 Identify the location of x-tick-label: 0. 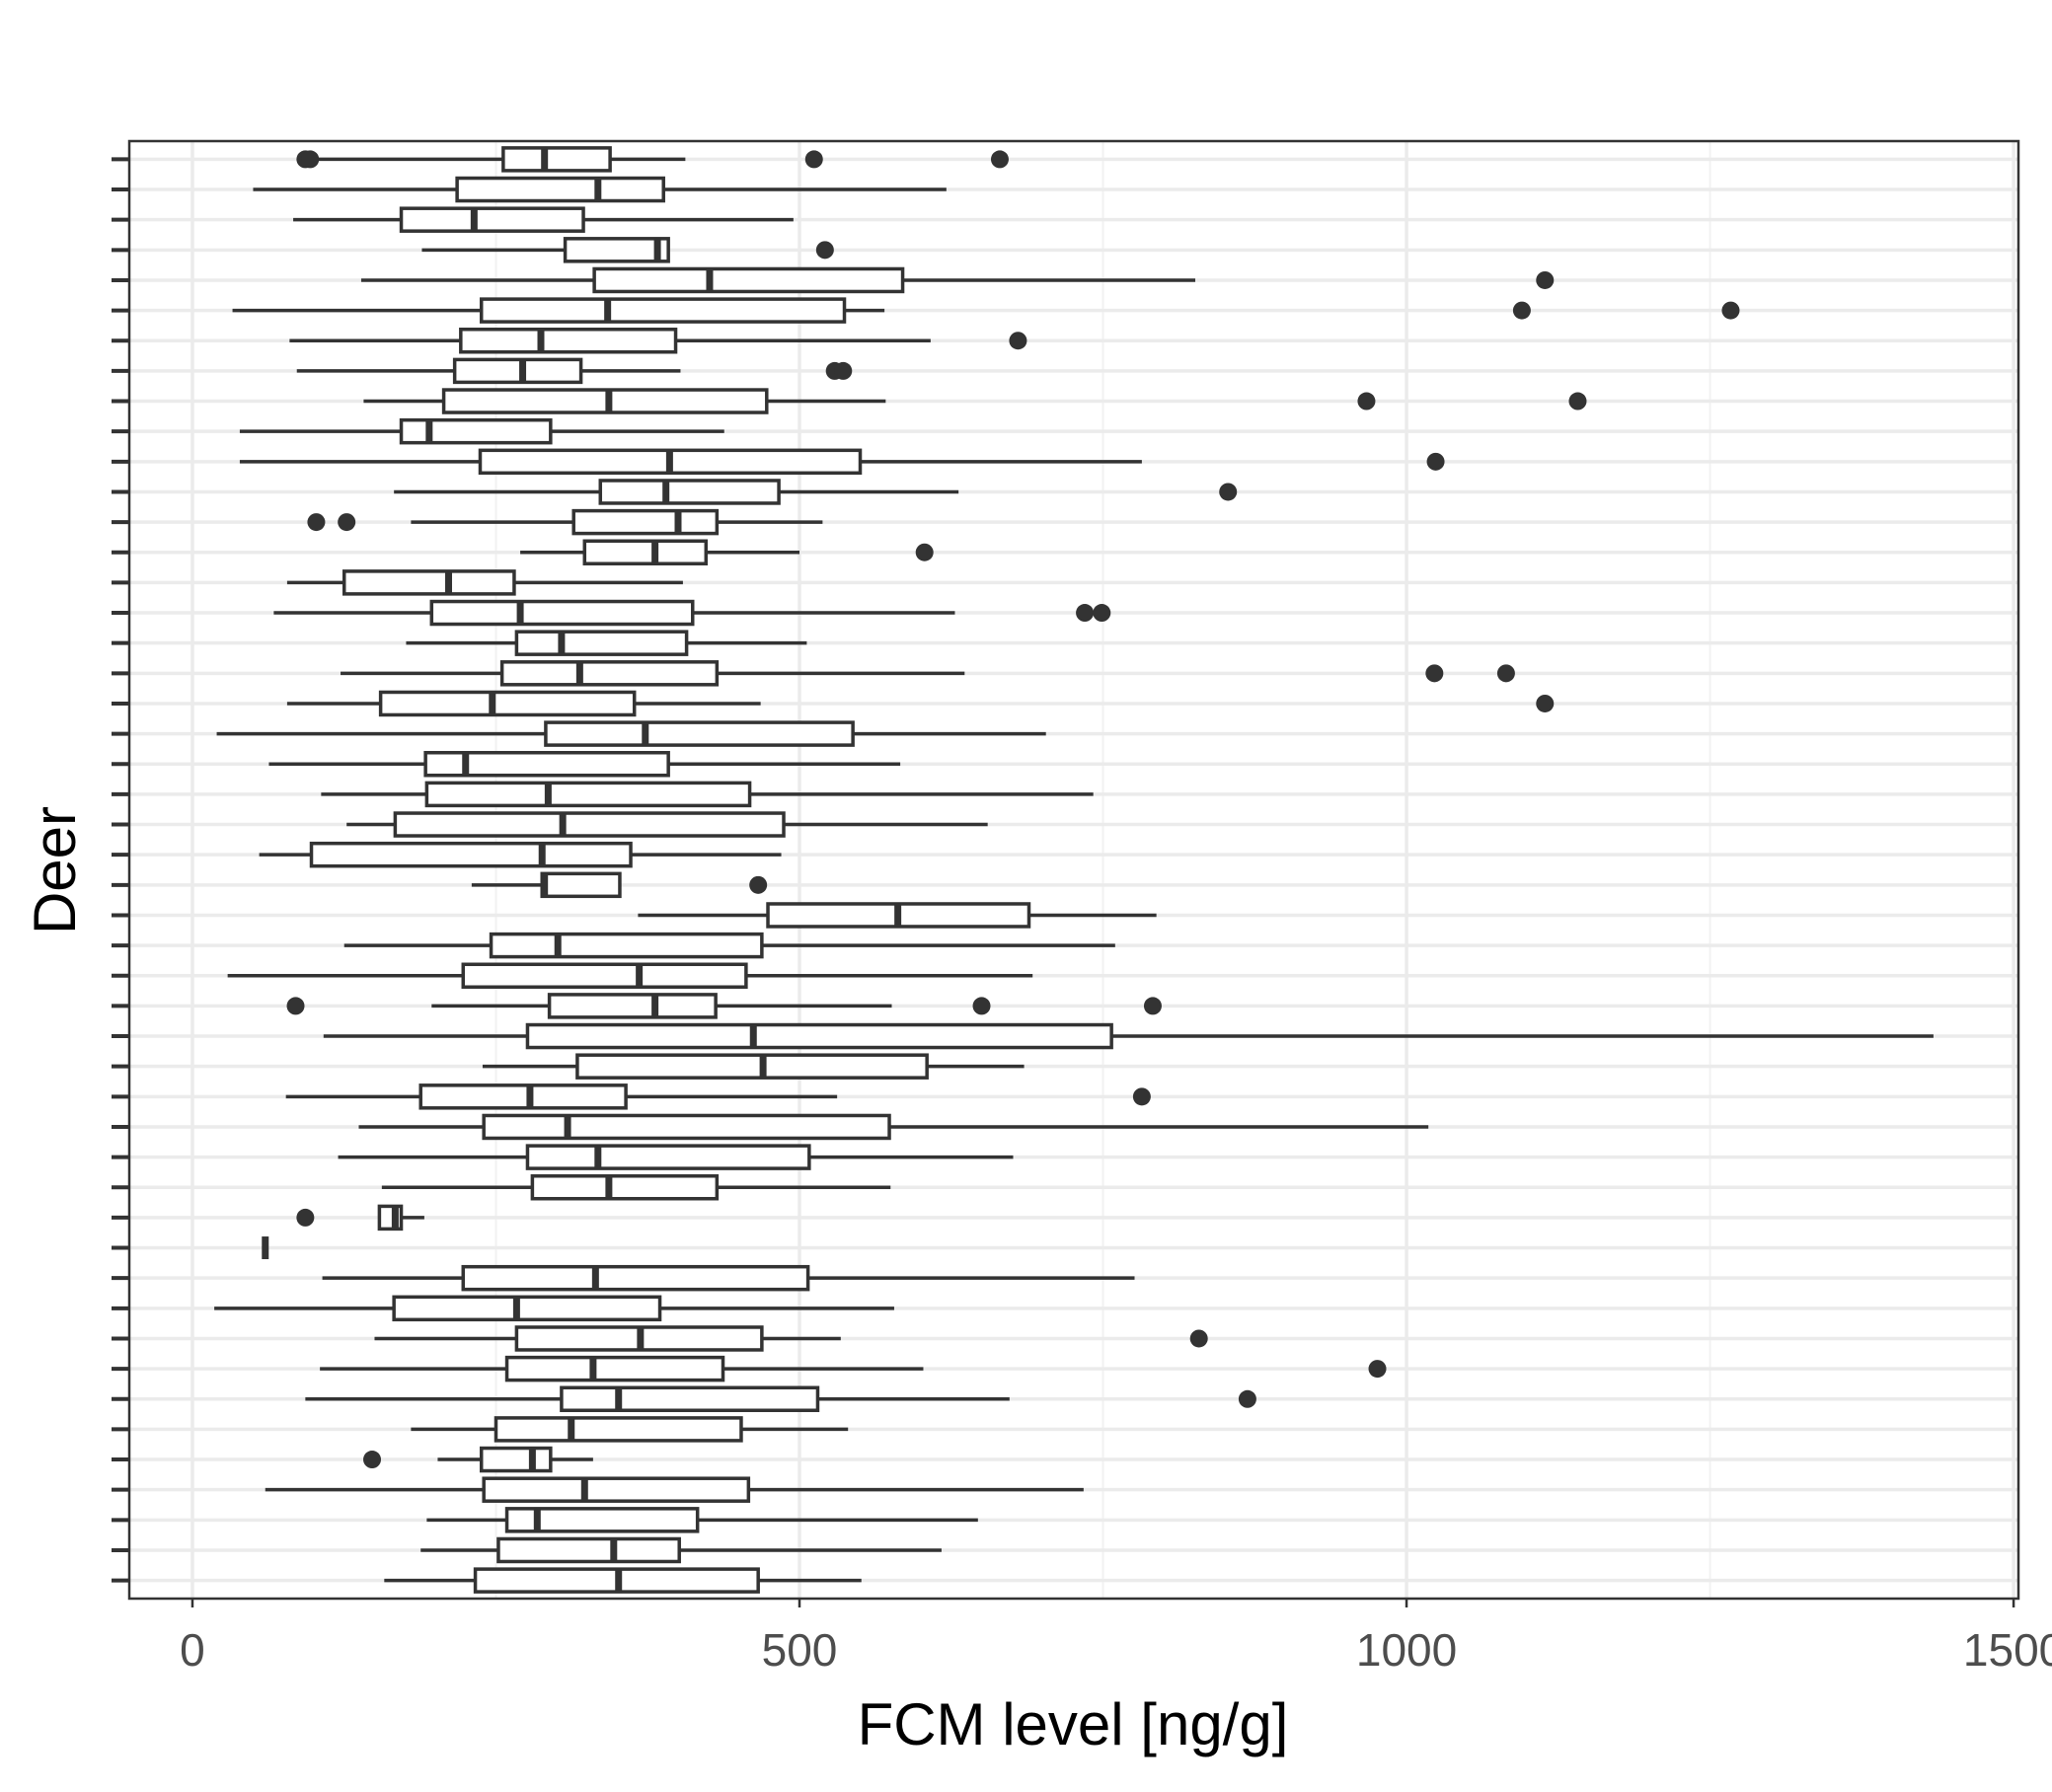
(192, 1650).